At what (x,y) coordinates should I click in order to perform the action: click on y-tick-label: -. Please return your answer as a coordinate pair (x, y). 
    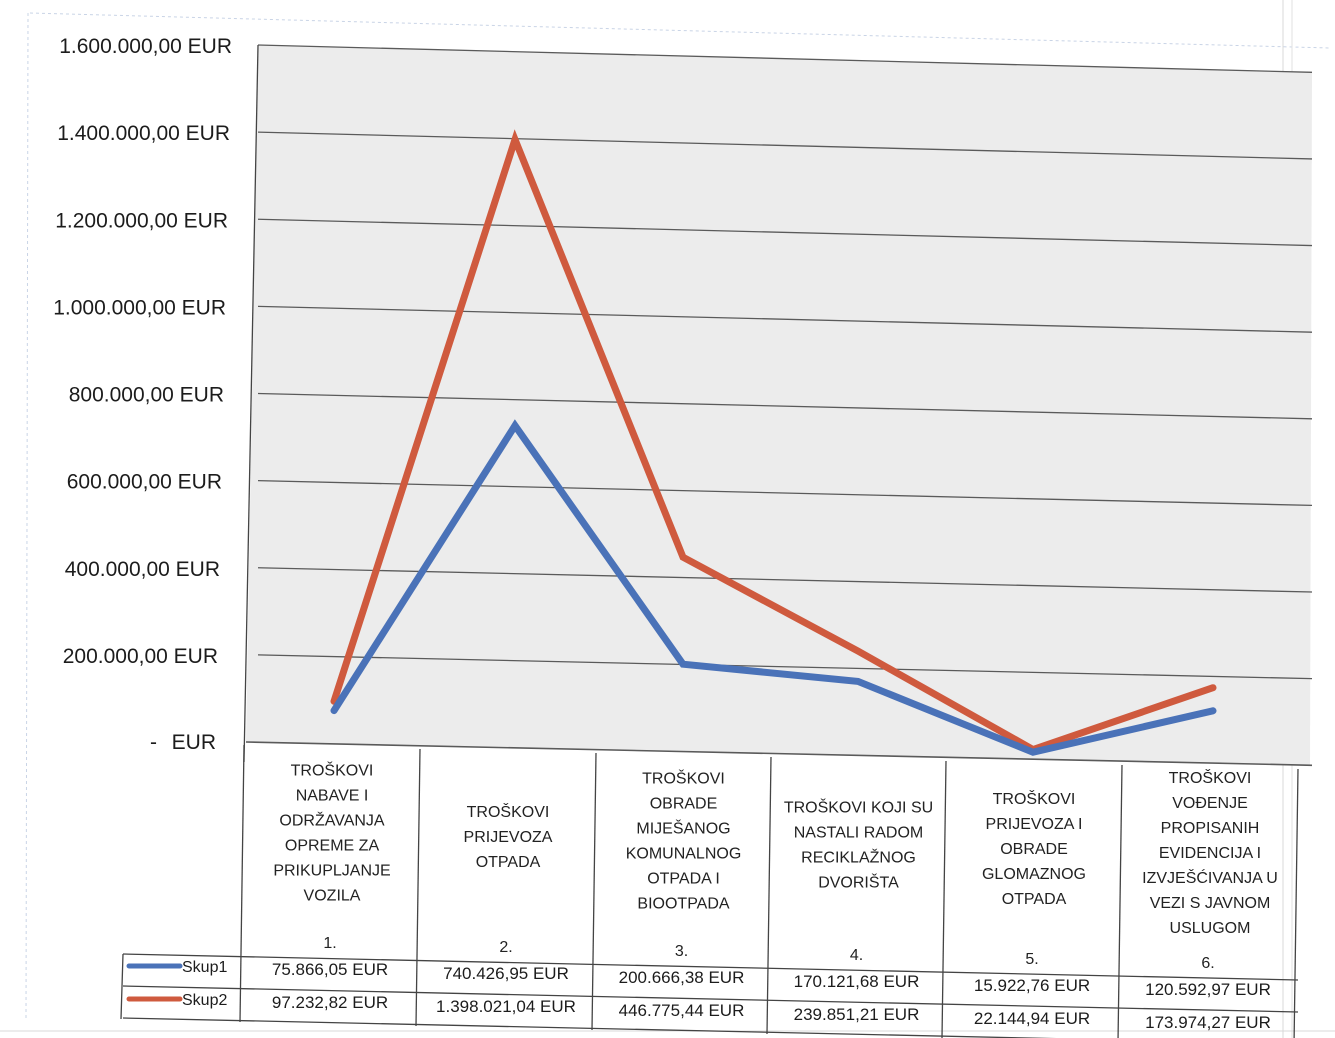
    Looking at the image, I should click on (153, 742).